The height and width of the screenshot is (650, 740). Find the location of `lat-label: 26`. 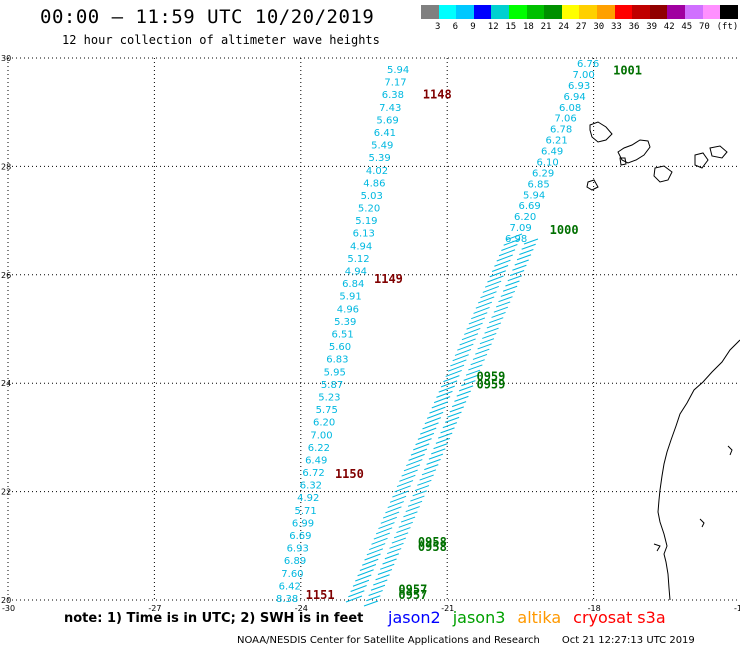

lat-label: 26 is located at coordinates (6, 275).